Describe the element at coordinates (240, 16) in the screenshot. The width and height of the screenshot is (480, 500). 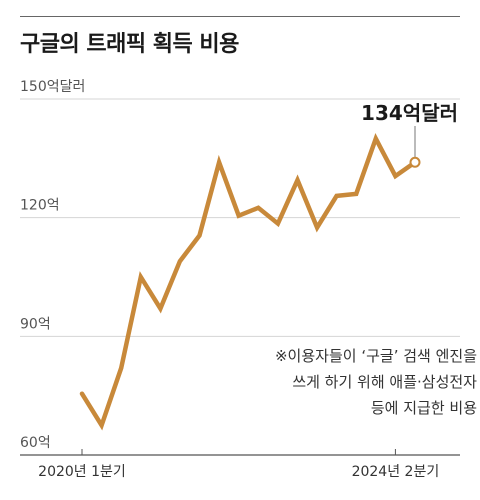
I see `top-rule` at that location.